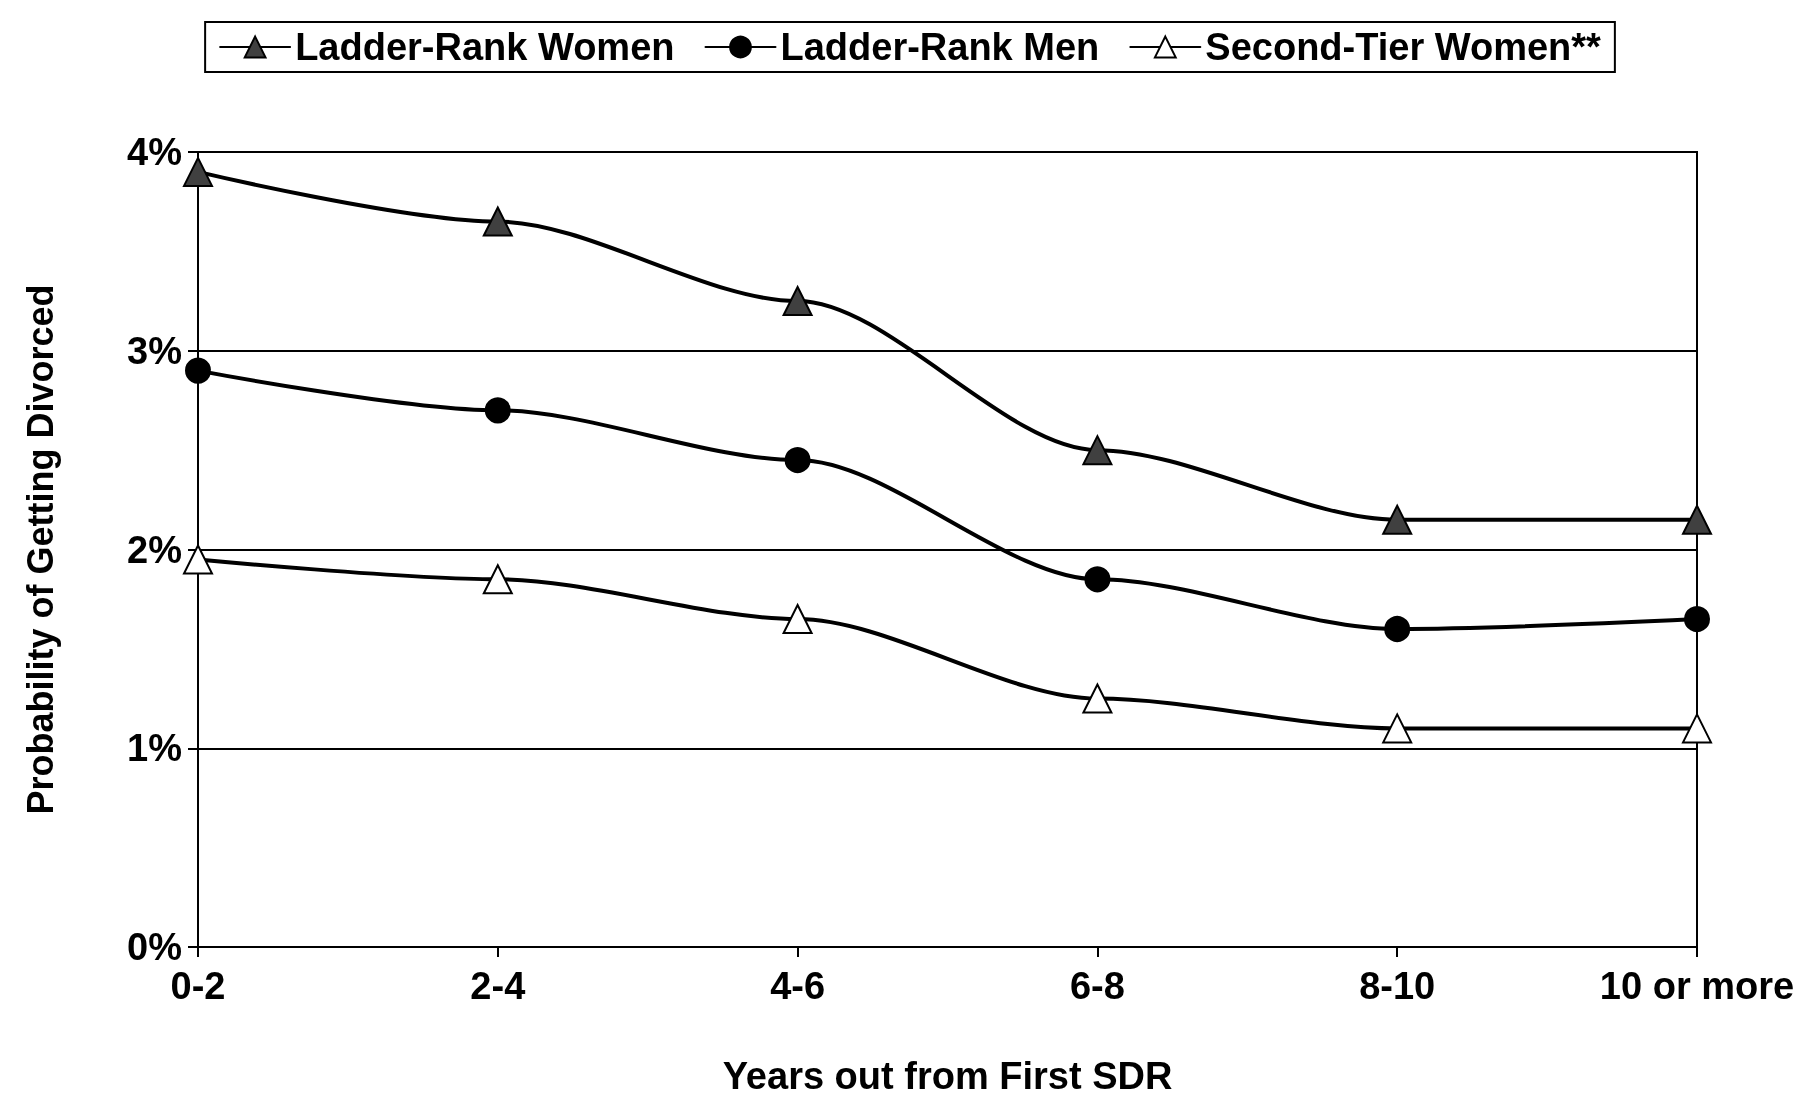  What do you see at coordinates (154, 152) in the screenshot?
I see `y-tick-label: 4%` at bounding box center [154, 152].